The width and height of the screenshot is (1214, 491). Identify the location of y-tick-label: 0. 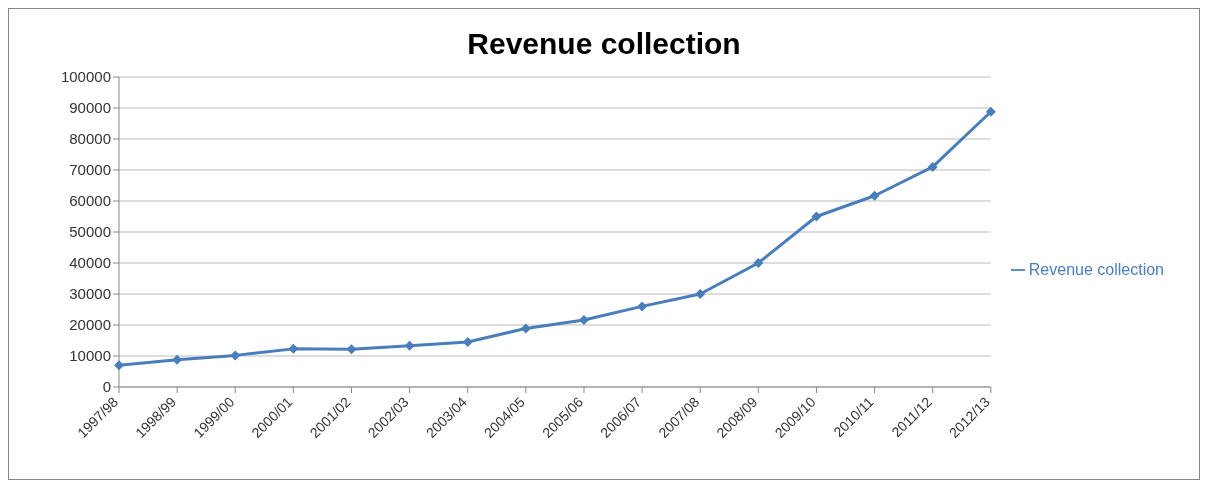
(106, 387).